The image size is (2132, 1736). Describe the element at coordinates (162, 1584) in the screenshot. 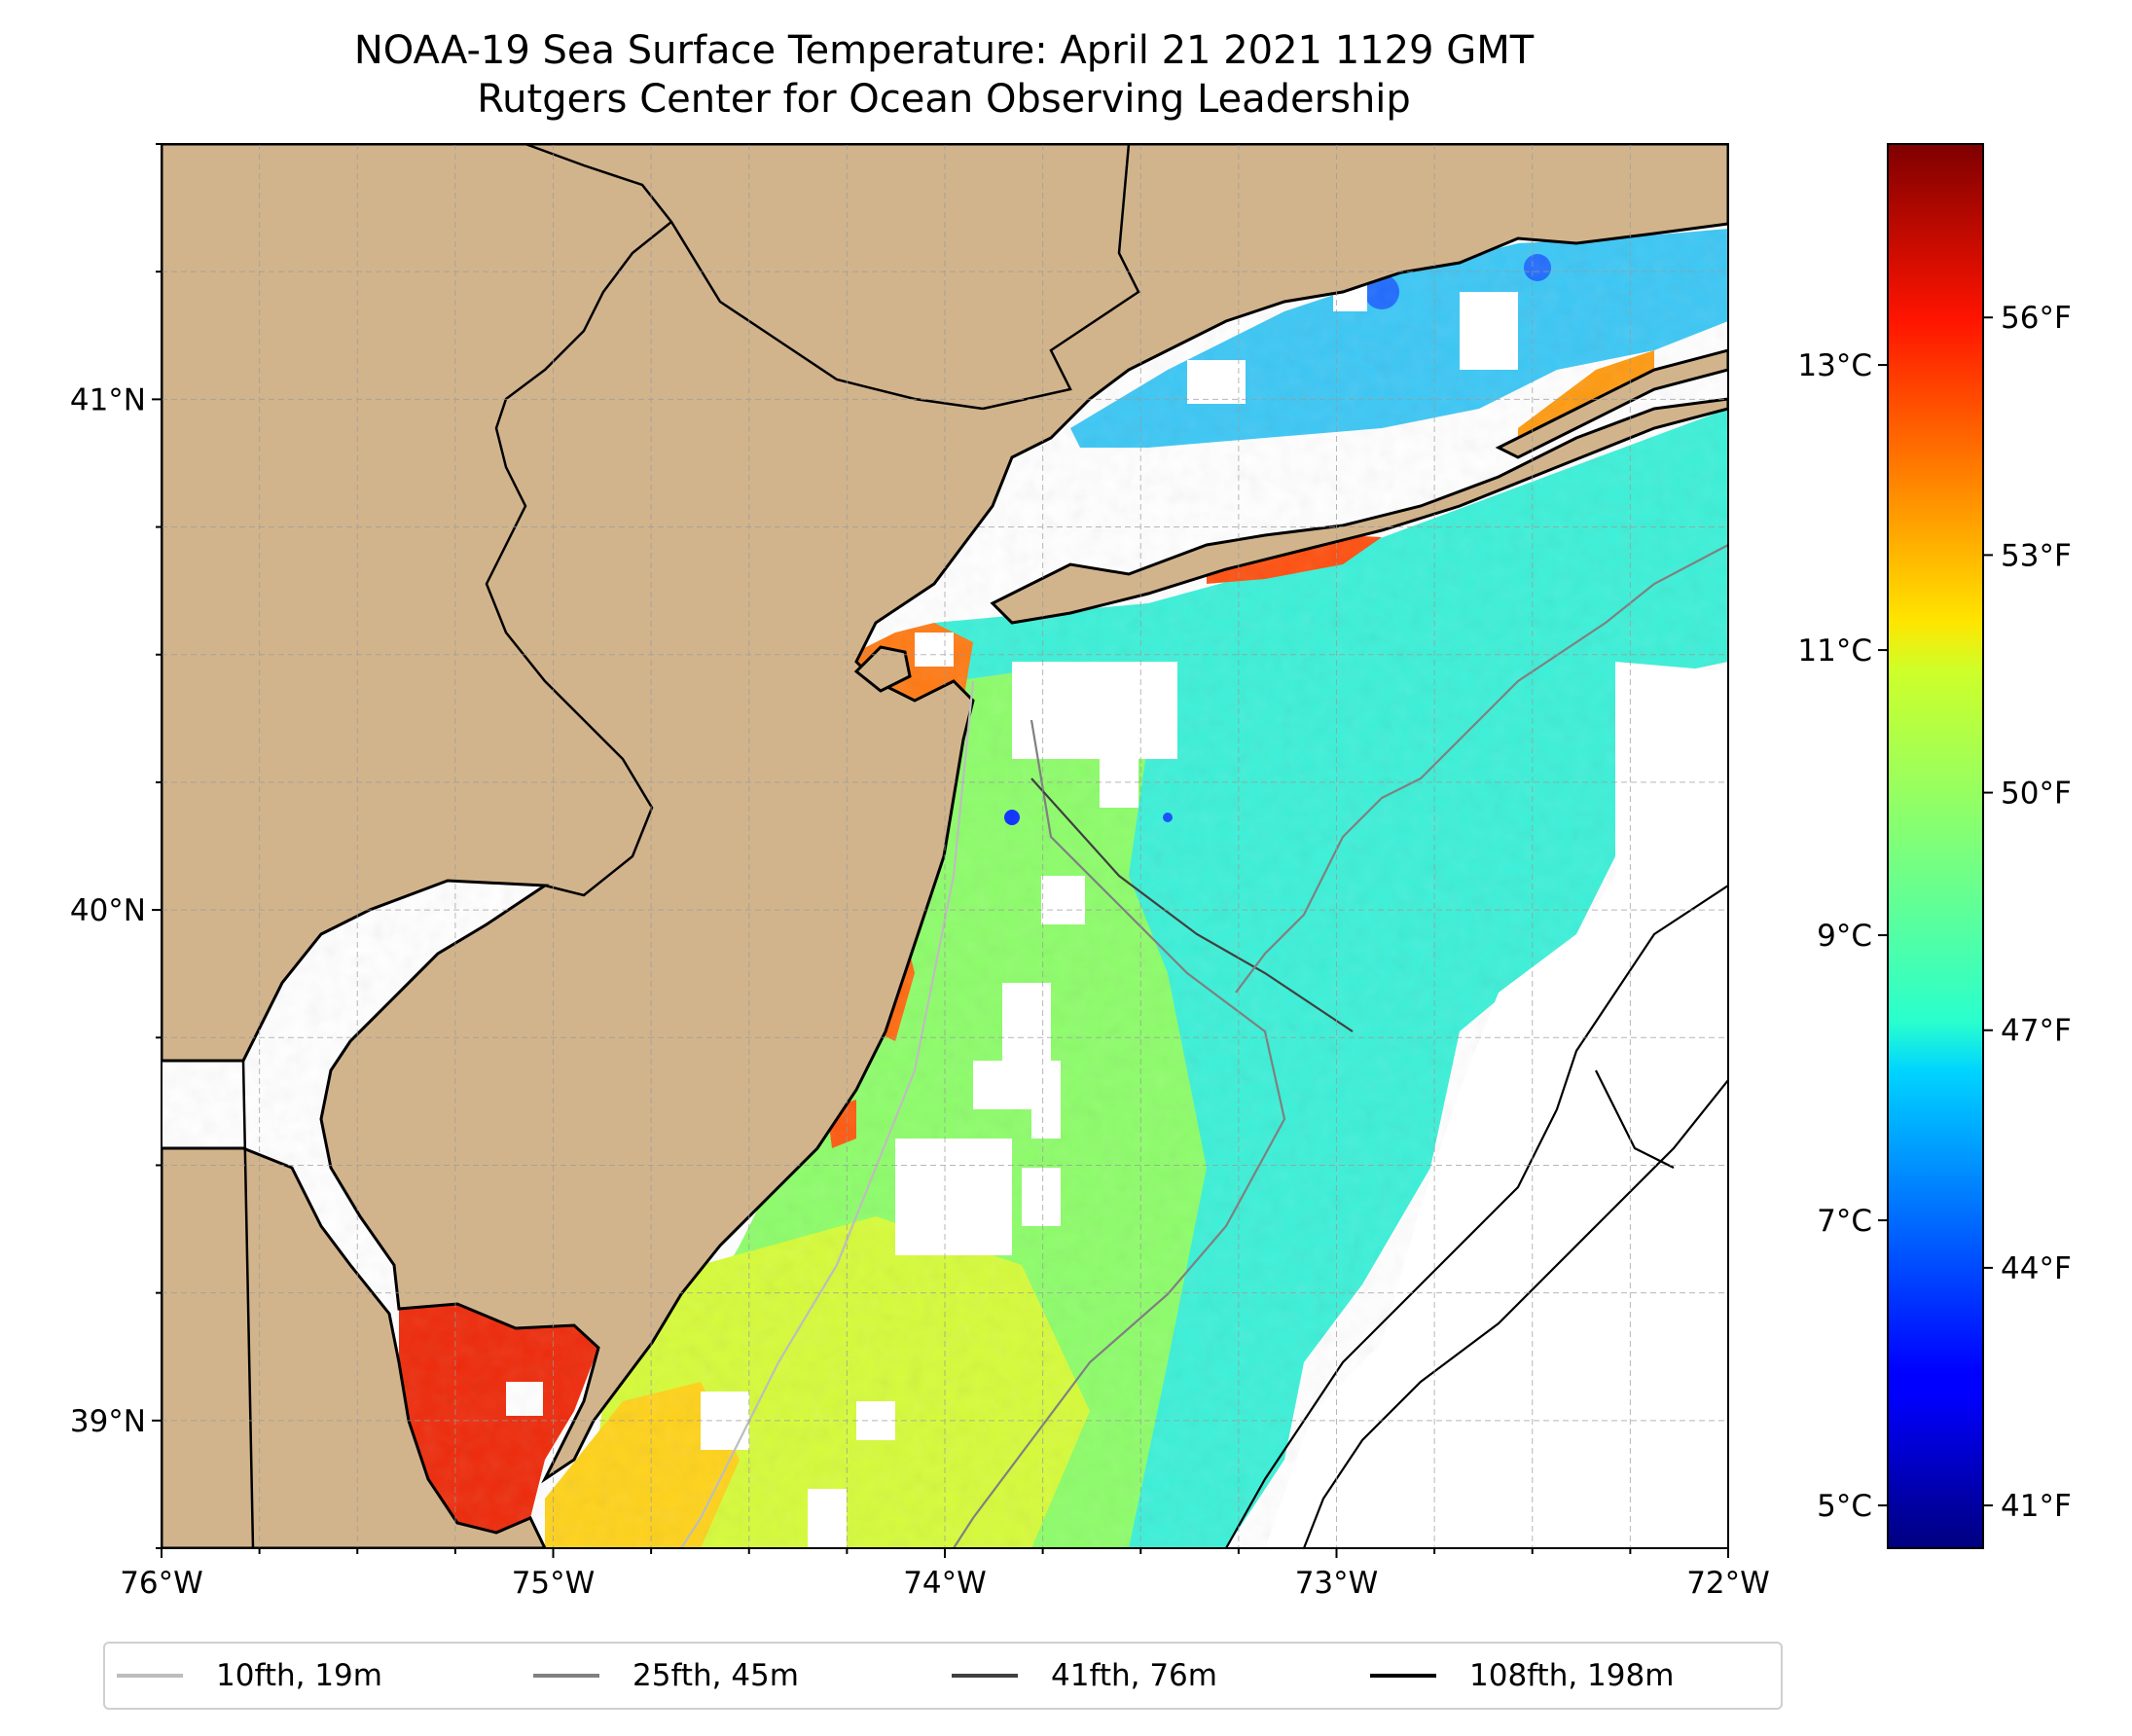

I see `lon-tick-label: 76°W` at that location.